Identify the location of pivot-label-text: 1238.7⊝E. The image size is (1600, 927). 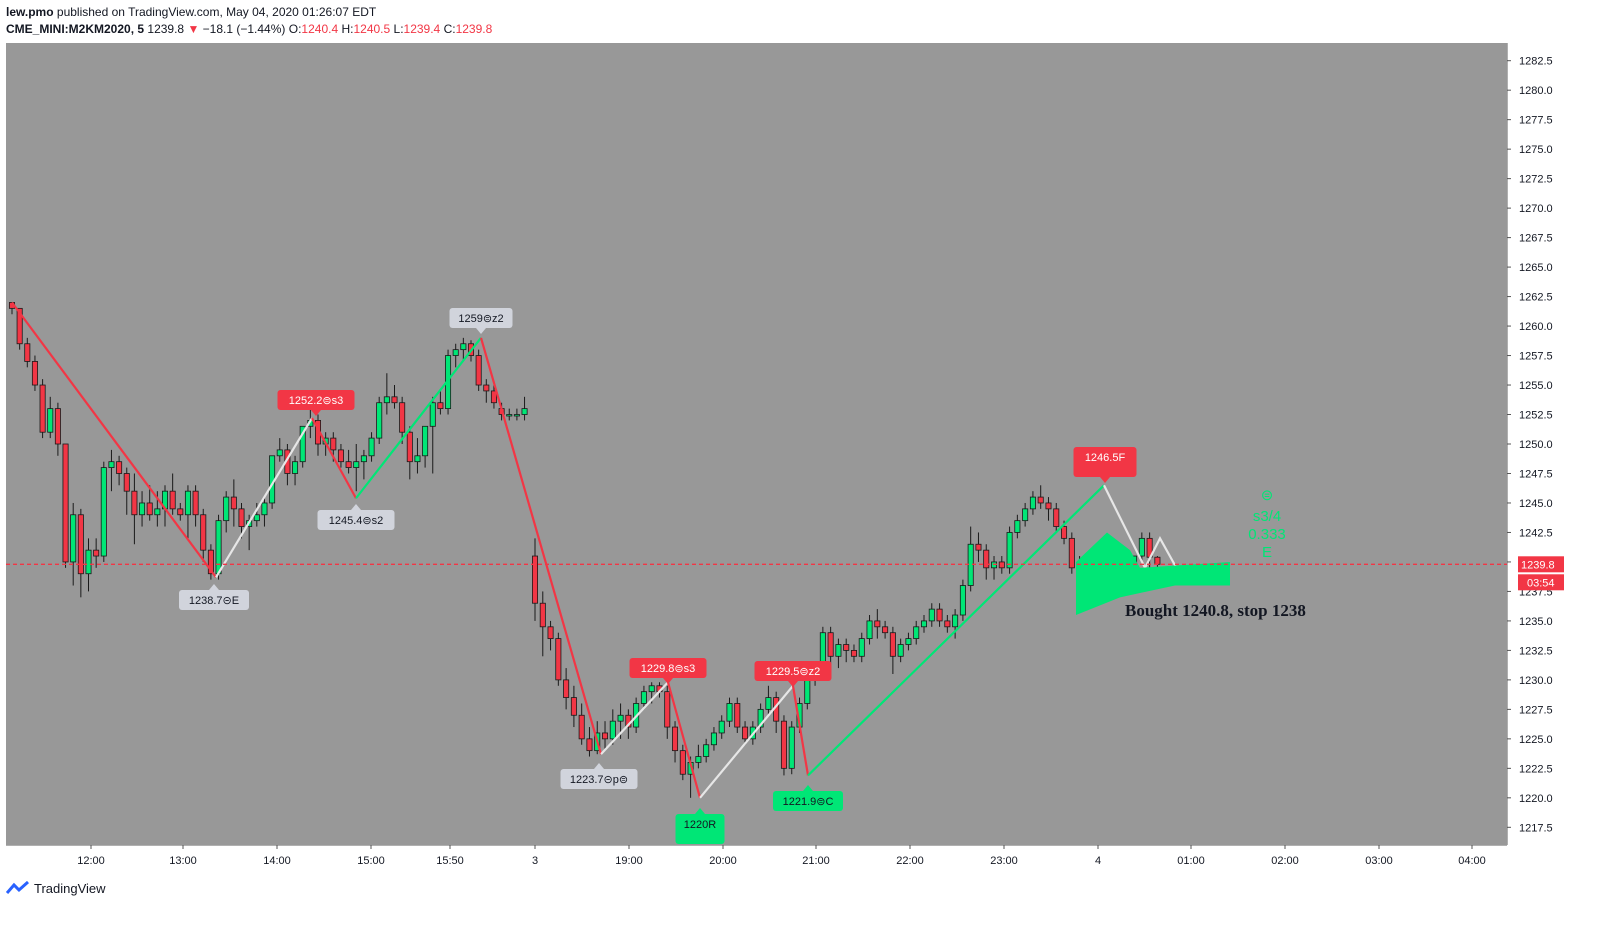
(214, 601).